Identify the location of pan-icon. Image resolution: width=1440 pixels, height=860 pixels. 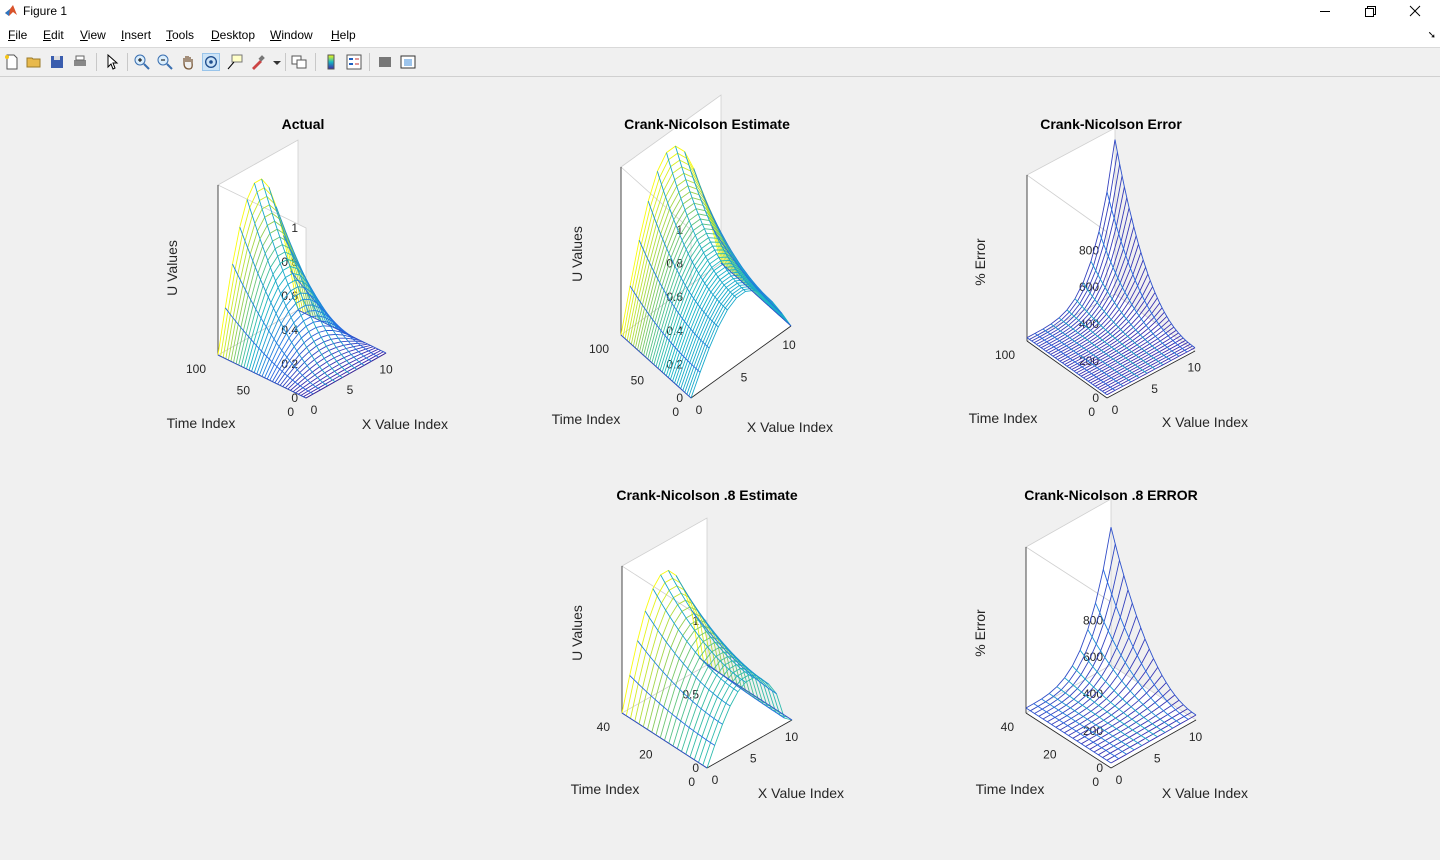
(188, 62).